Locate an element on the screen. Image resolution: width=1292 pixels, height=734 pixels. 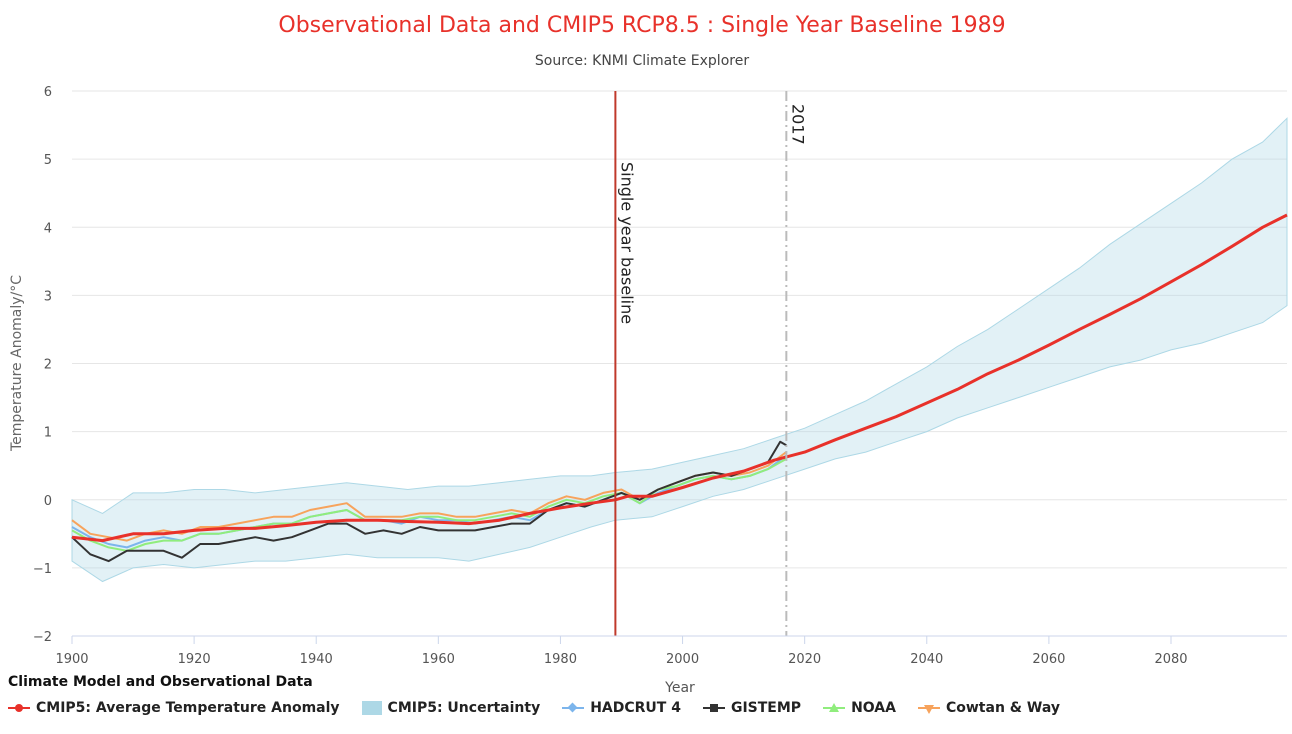
x-tick-label: 1960 is located at coordinates (438, 659).